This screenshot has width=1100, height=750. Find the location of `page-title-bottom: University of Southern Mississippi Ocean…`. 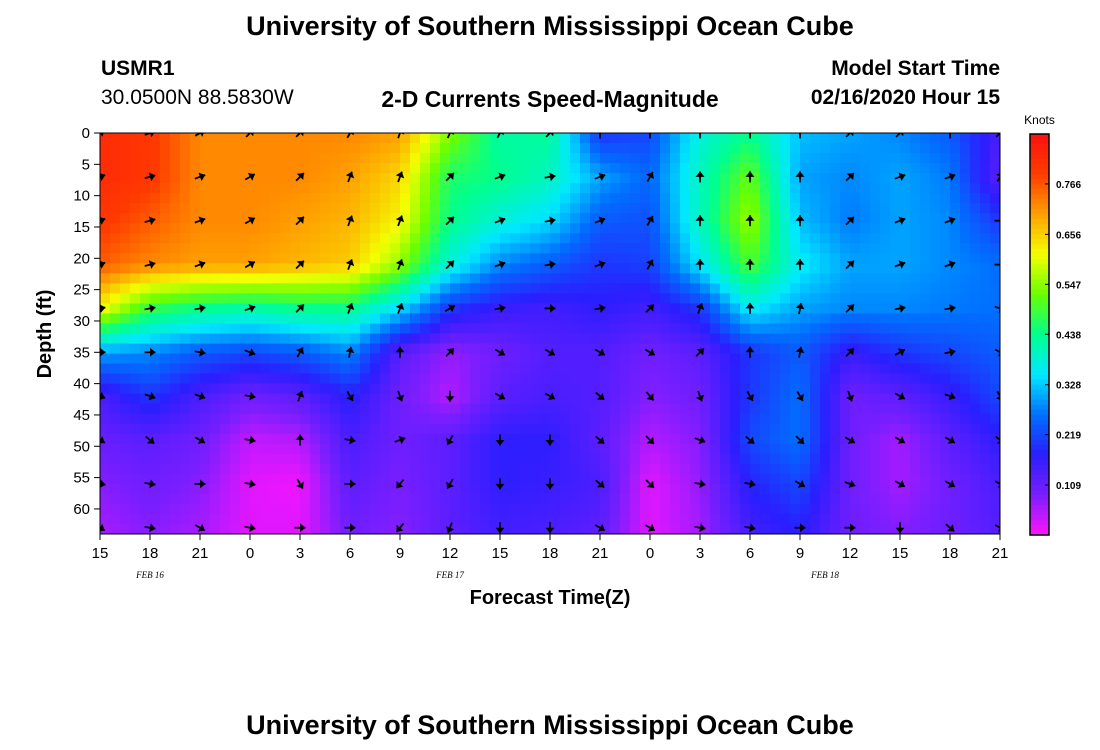

page-title-bottom: University of Southern Mississippi Ocean… is located at coordinates (550, 725).